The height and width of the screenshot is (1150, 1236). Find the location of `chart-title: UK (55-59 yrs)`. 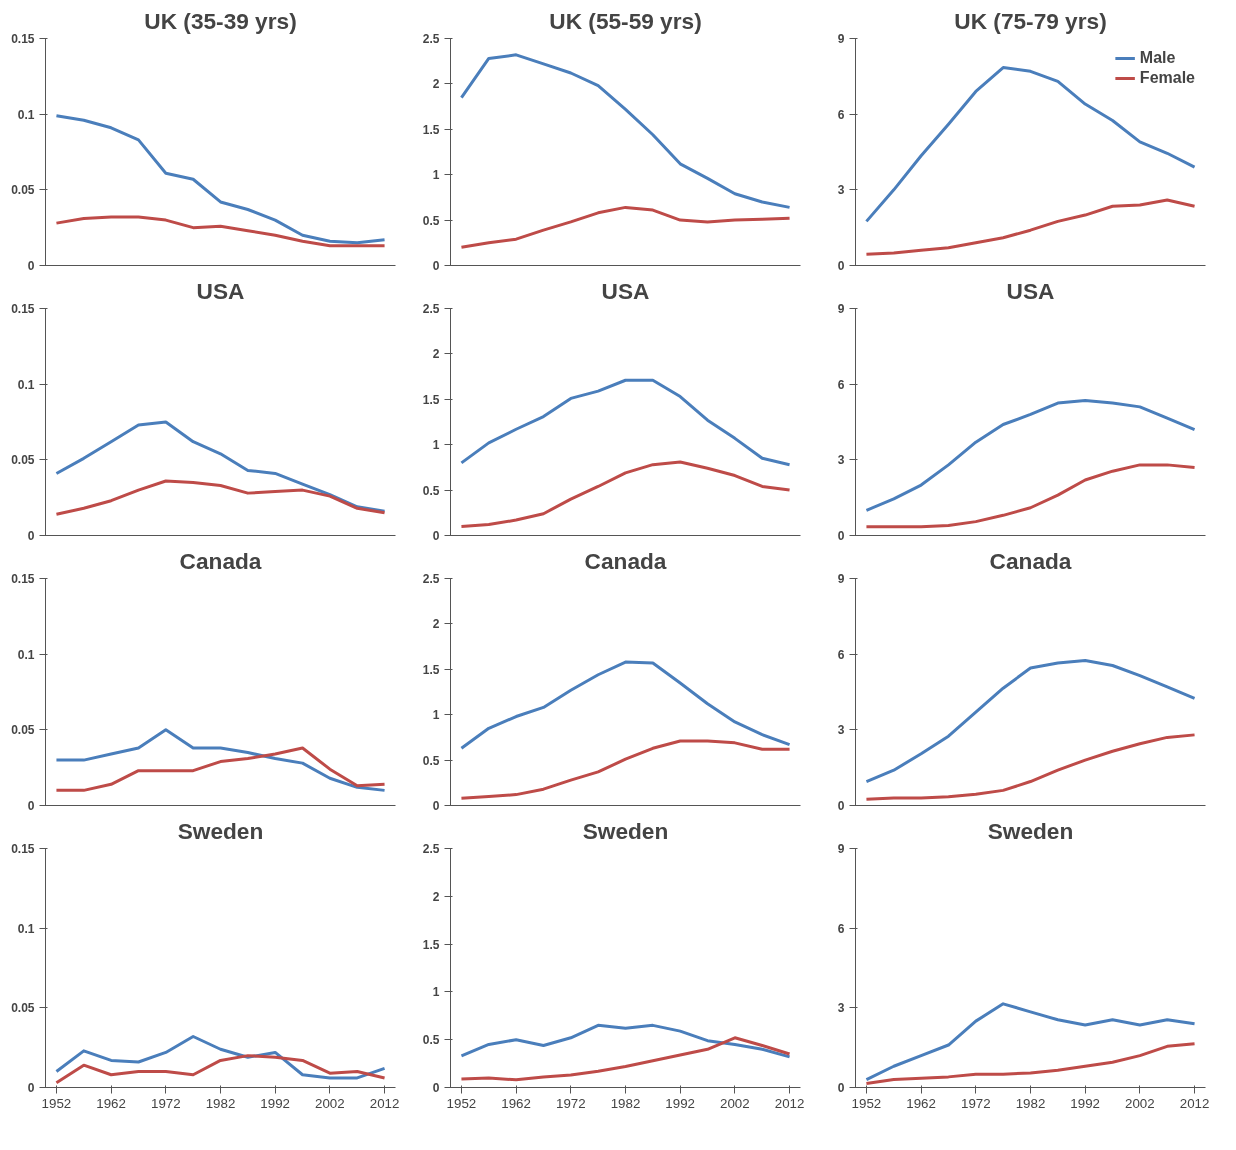

chart-title: UK (55-59 yrs) is located at coordinates (625, 20).